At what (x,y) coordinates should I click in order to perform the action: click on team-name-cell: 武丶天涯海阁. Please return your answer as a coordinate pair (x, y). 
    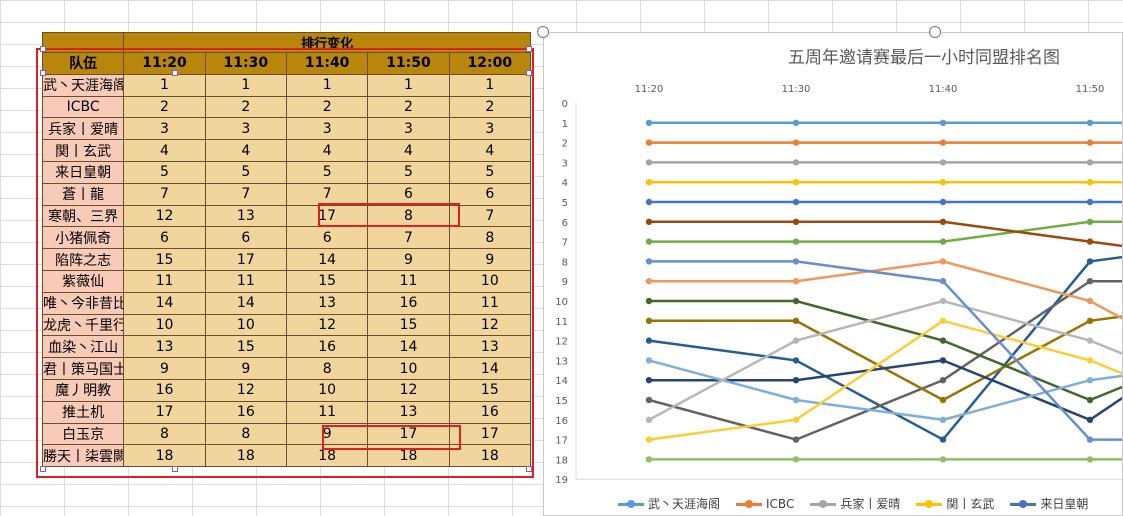
    Looking at the image, I should click on (83, 85).